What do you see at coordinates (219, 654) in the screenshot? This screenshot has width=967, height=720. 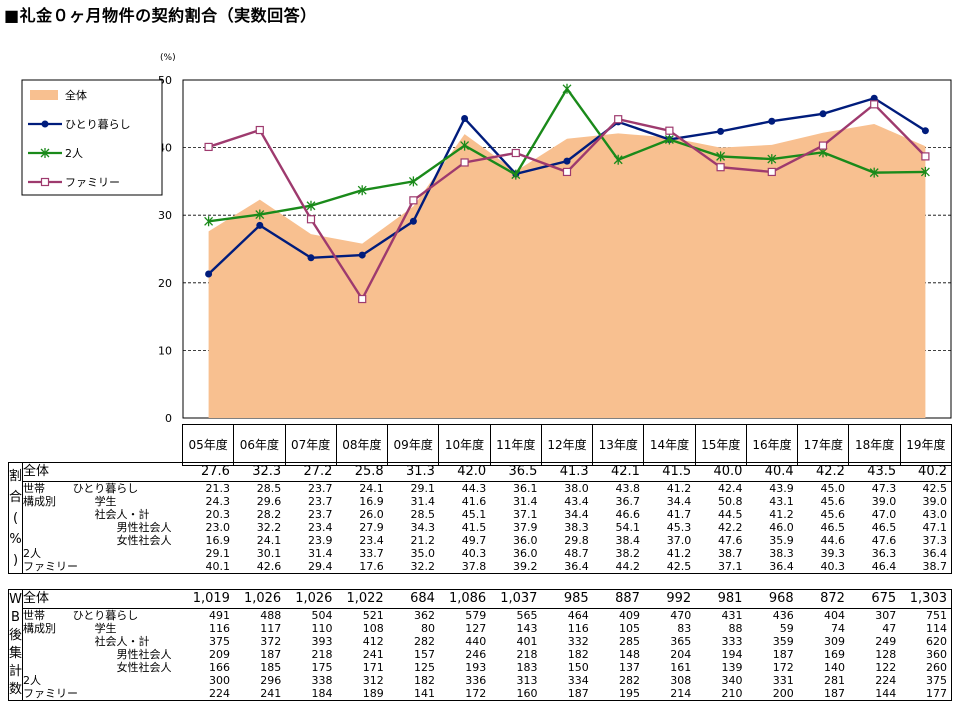 I see `table-cell: 209` at bounding box center [219, 654].